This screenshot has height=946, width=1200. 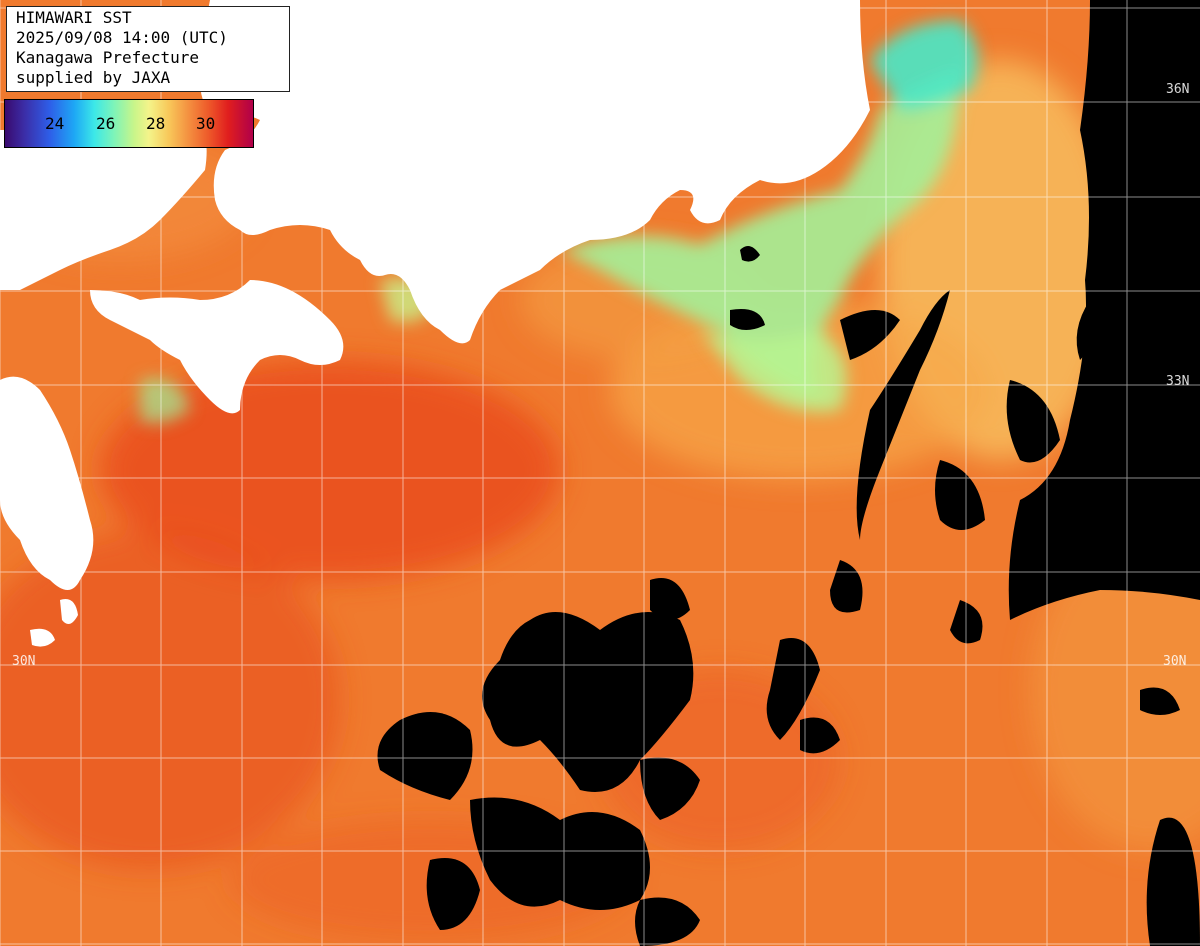 What do you see at coordinates (103, 200) in the screenshot?
I see `west-honshu-land` at bounding box center [103, 200].